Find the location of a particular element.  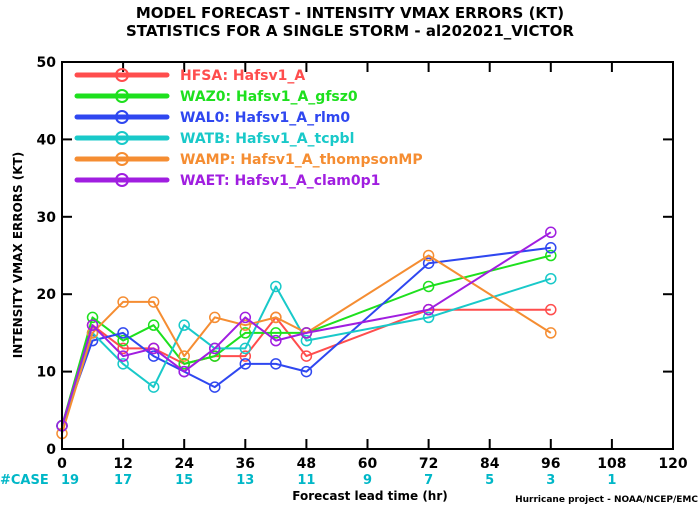

legend-entry: WAL0: Hafsv1_A_rlm0 is located at coordinates (212, 118).